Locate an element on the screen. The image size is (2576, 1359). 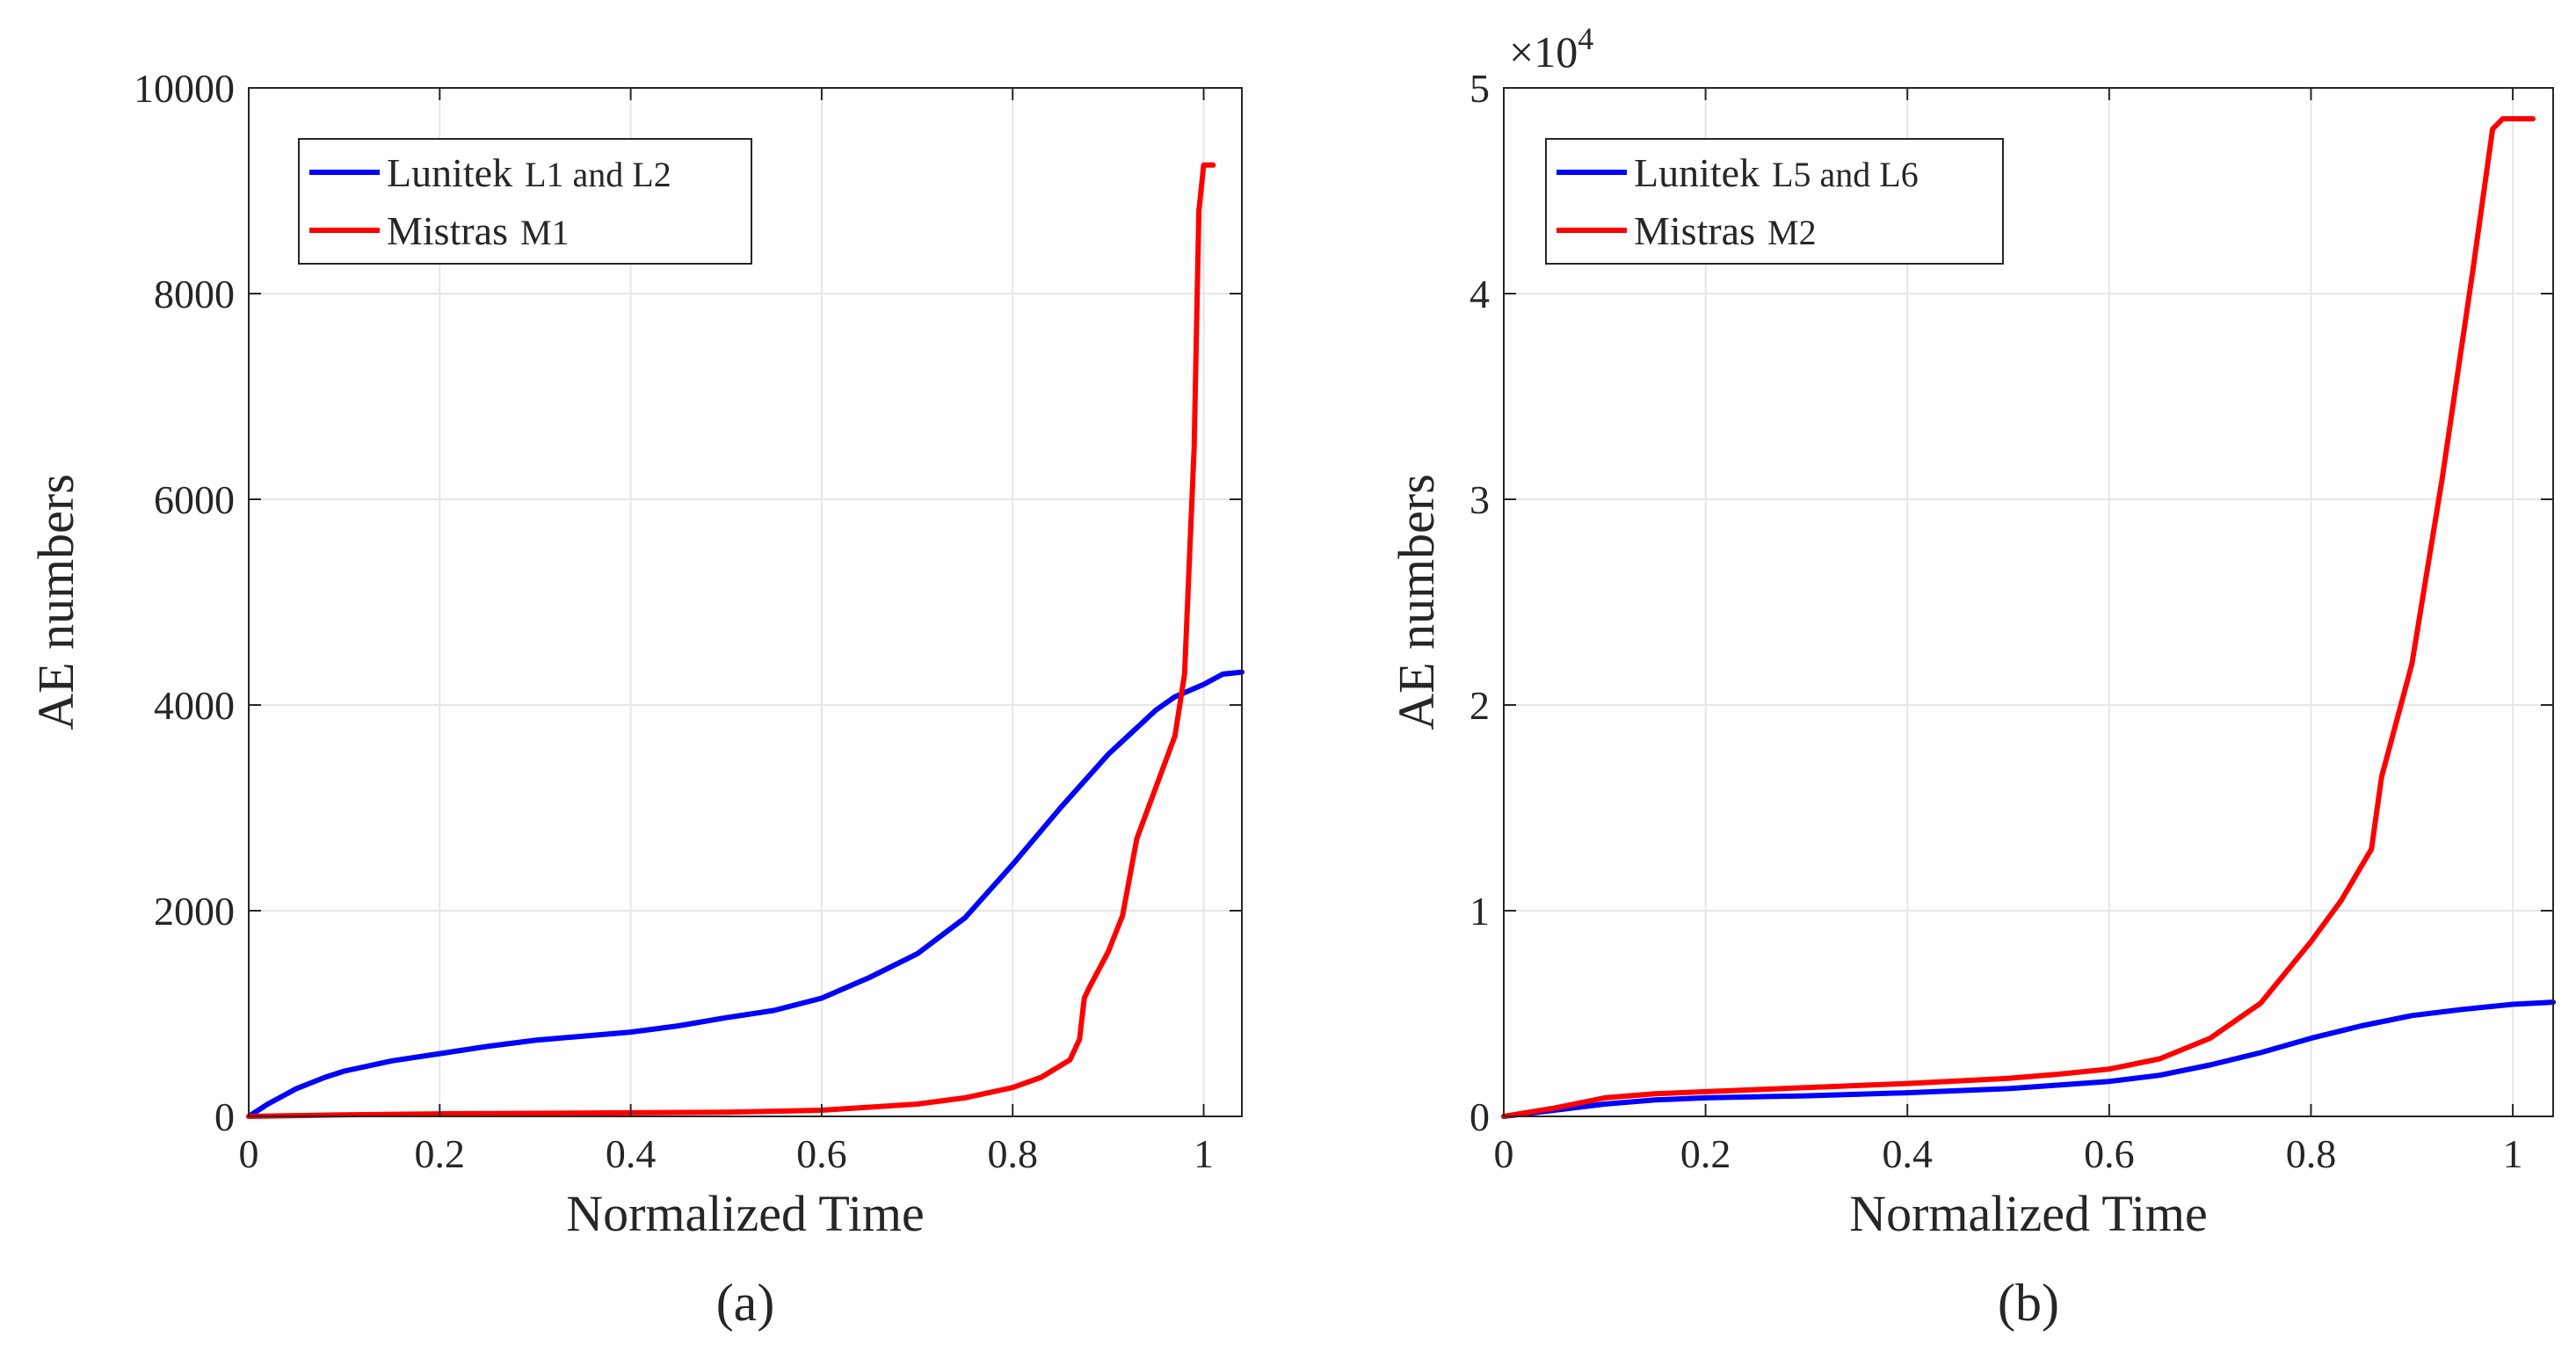
panel-b-x-tick-label-3: 0.6 is located at coordinates (2109, 1153).